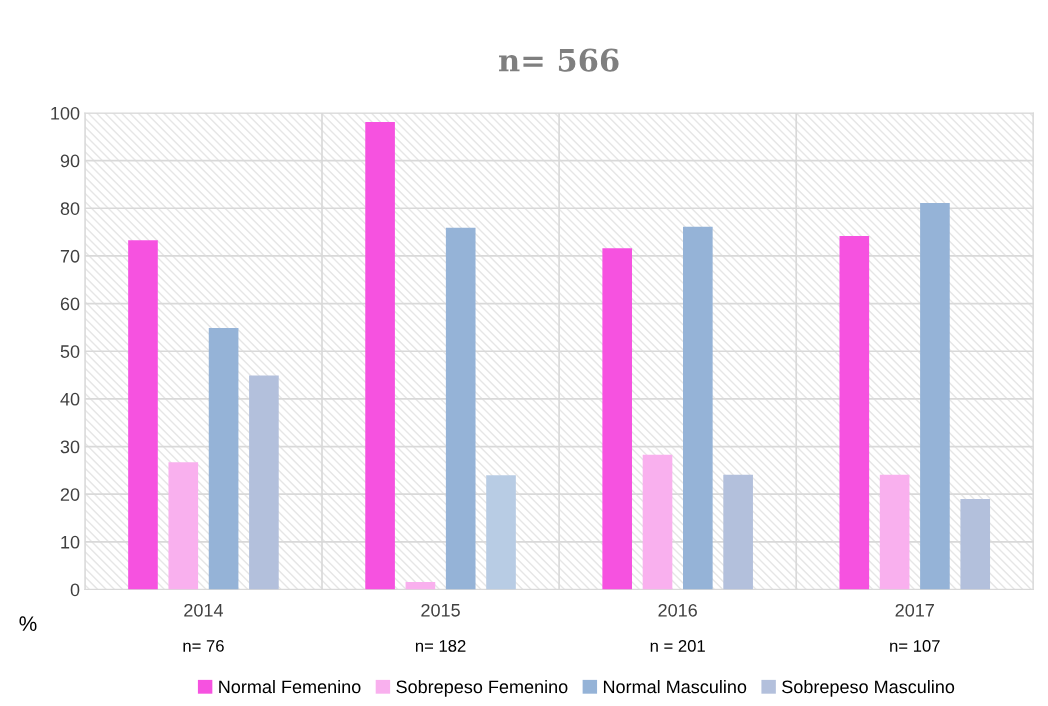 This screenshot has width=1048, height=706. I want to click on y-tick-label: 30, so click(70, 447).